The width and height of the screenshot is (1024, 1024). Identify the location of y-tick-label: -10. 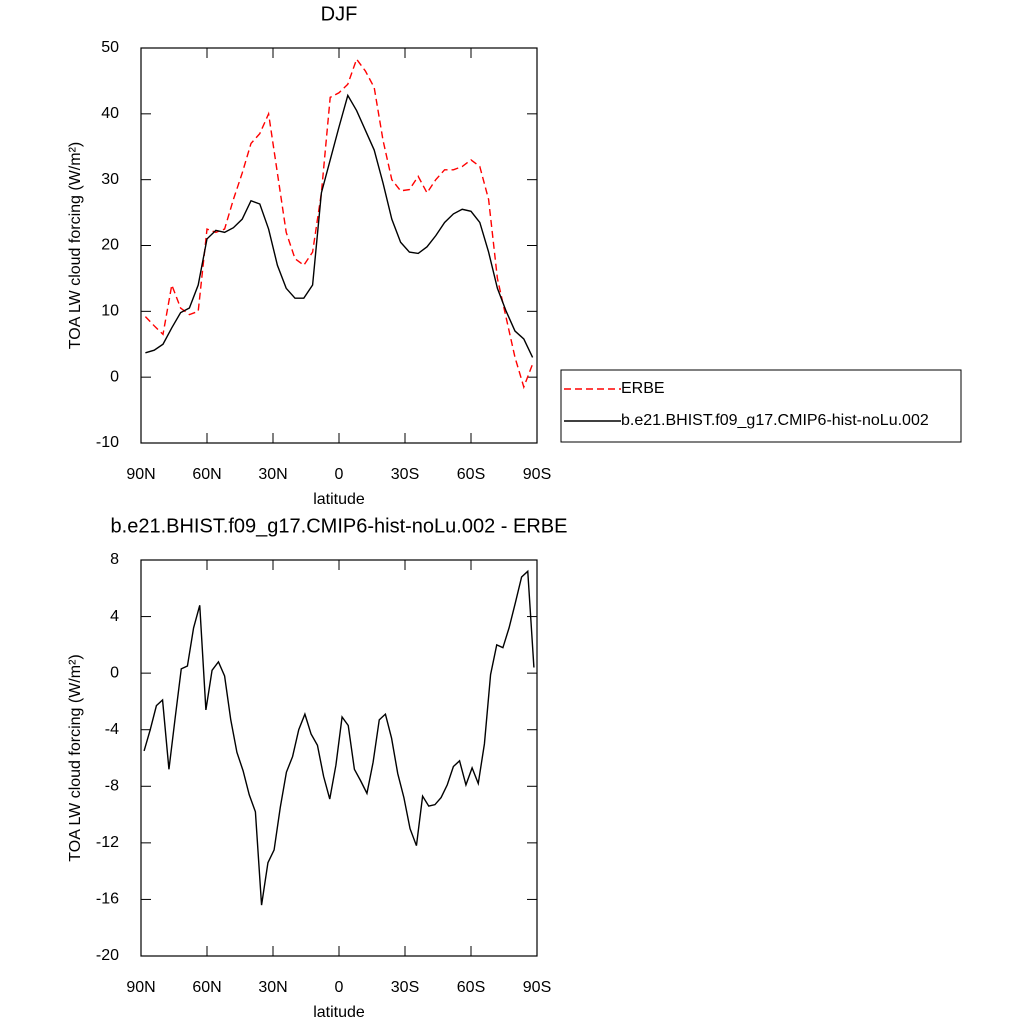
(107, 442).